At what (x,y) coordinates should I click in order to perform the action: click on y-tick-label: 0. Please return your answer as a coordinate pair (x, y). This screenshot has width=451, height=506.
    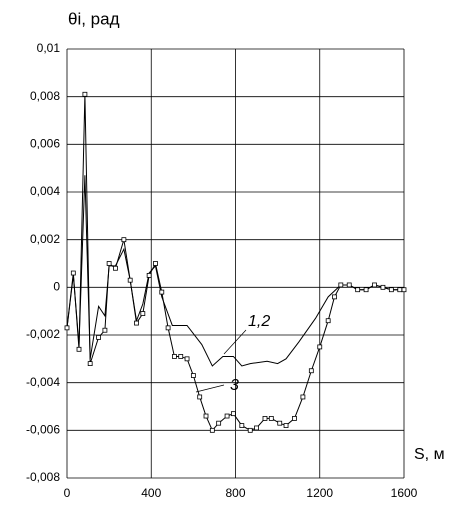
    Looking at the image, I should click on (56, 287).